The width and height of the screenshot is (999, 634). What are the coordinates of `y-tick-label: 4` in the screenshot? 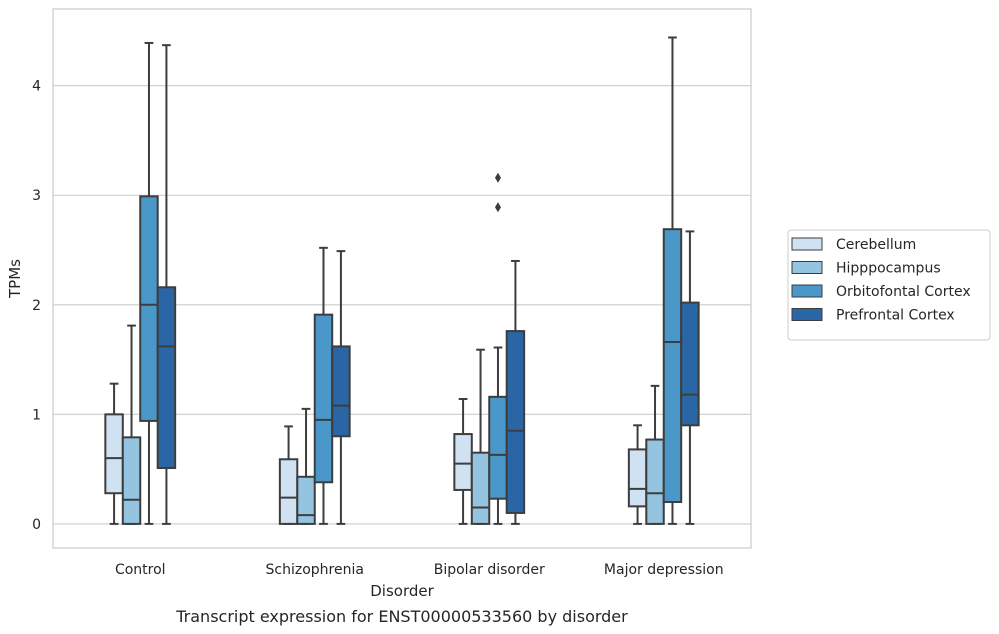 It's located at (36, 87).